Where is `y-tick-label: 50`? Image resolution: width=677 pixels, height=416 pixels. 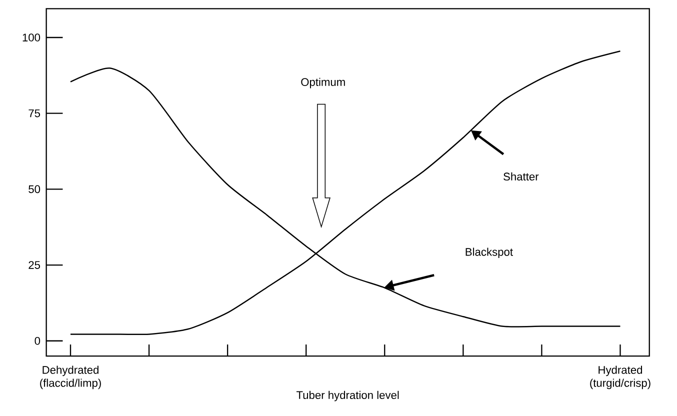 y-tick-label: 50 is located at coordinates (34, 189).